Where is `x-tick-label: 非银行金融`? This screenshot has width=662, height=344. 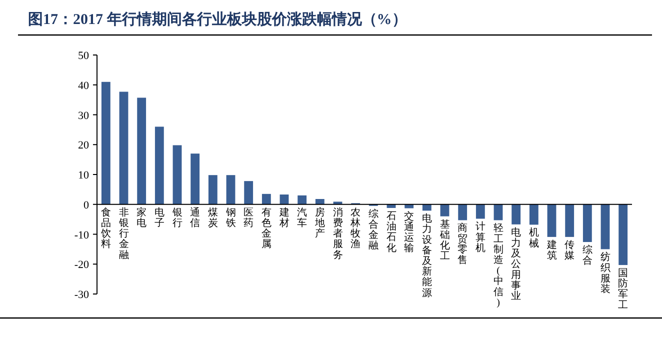 x-tick-label: 非银行金融 is located at coordinates (123, 233).